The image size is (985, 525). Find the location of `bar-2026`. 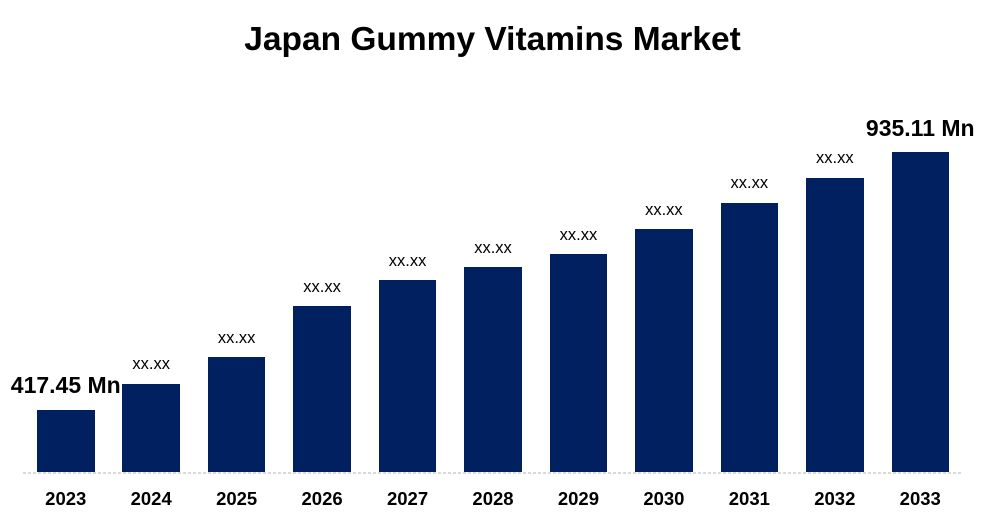

bar-2026 is located at coordinates (322, 389).